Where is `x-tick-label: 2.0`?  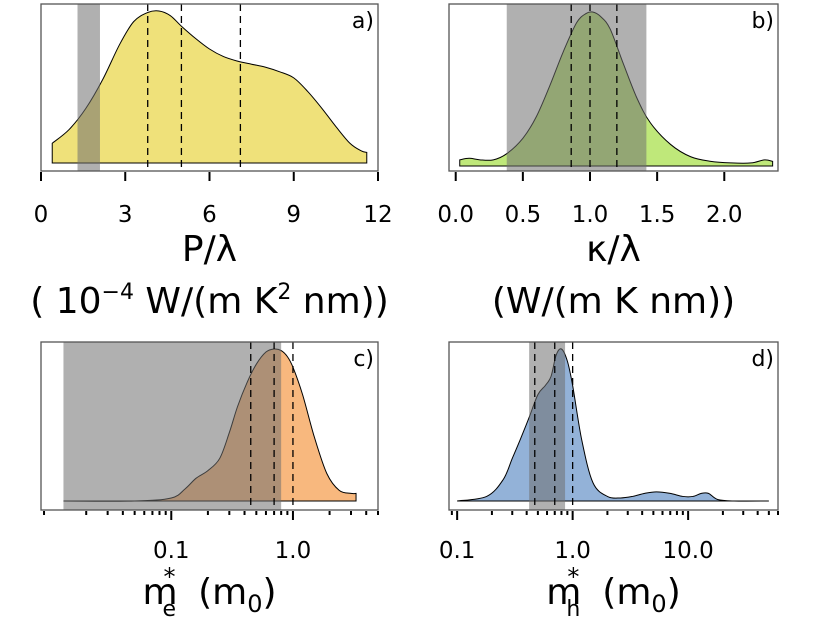
x-tick-label: 2.0 is located at coordinates (724, 215).